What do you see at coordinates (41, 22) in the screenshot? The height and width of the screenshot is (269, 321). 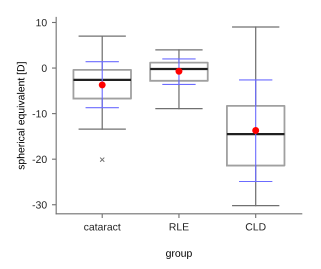 I see `y-tick-label: 10` at bounding box center [41, 22].